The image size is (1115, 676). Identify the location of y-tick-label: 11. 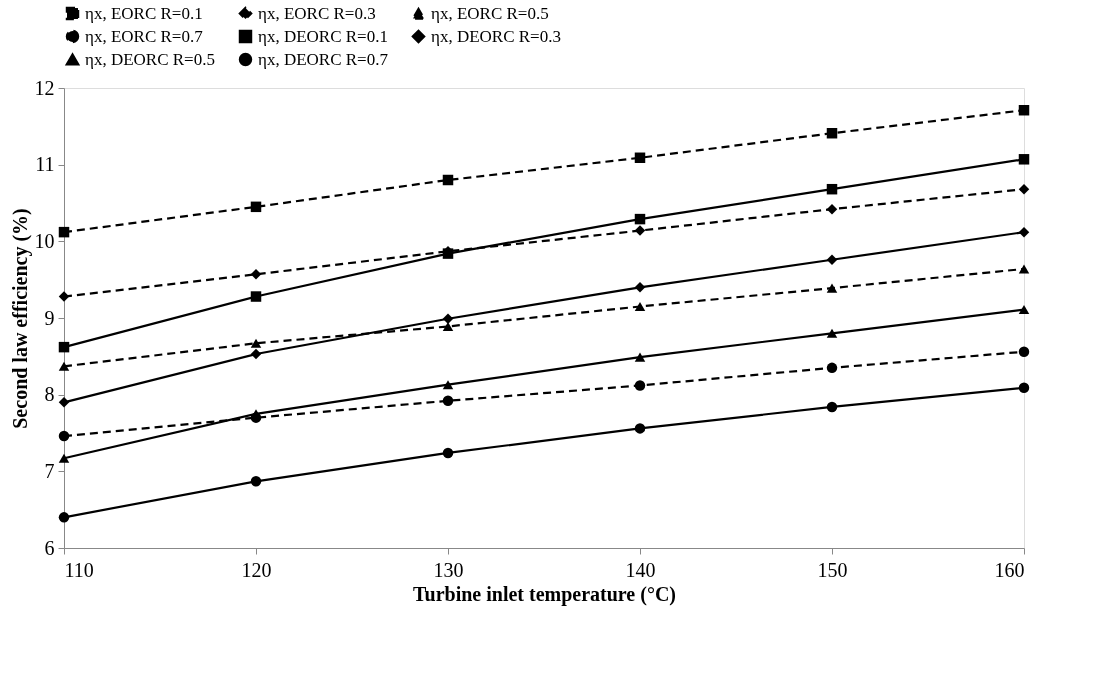
(45, 164).